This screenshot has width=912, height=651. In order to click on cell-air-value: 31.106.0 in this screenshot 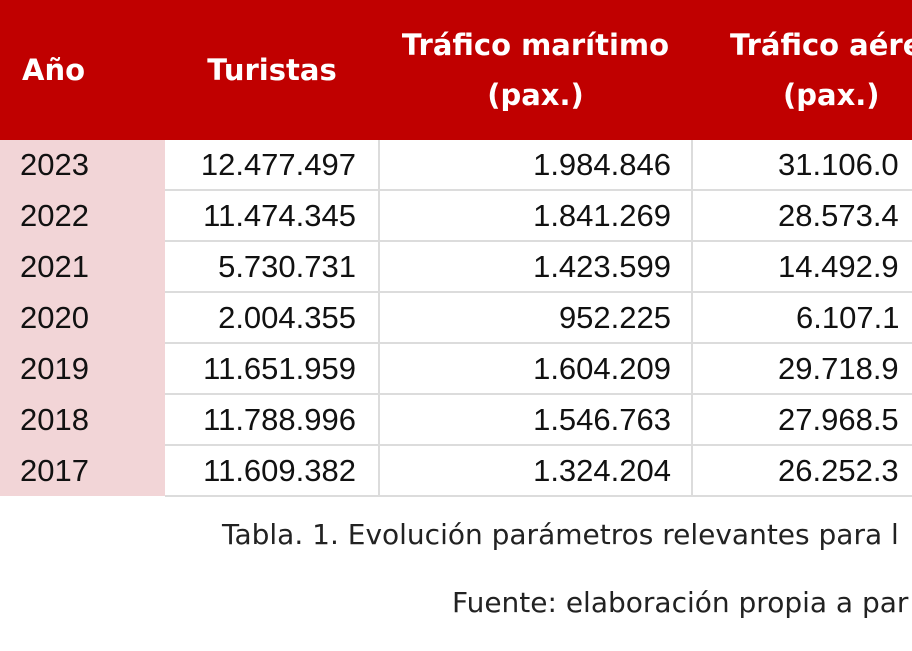, I will do `click(838, 164)`.